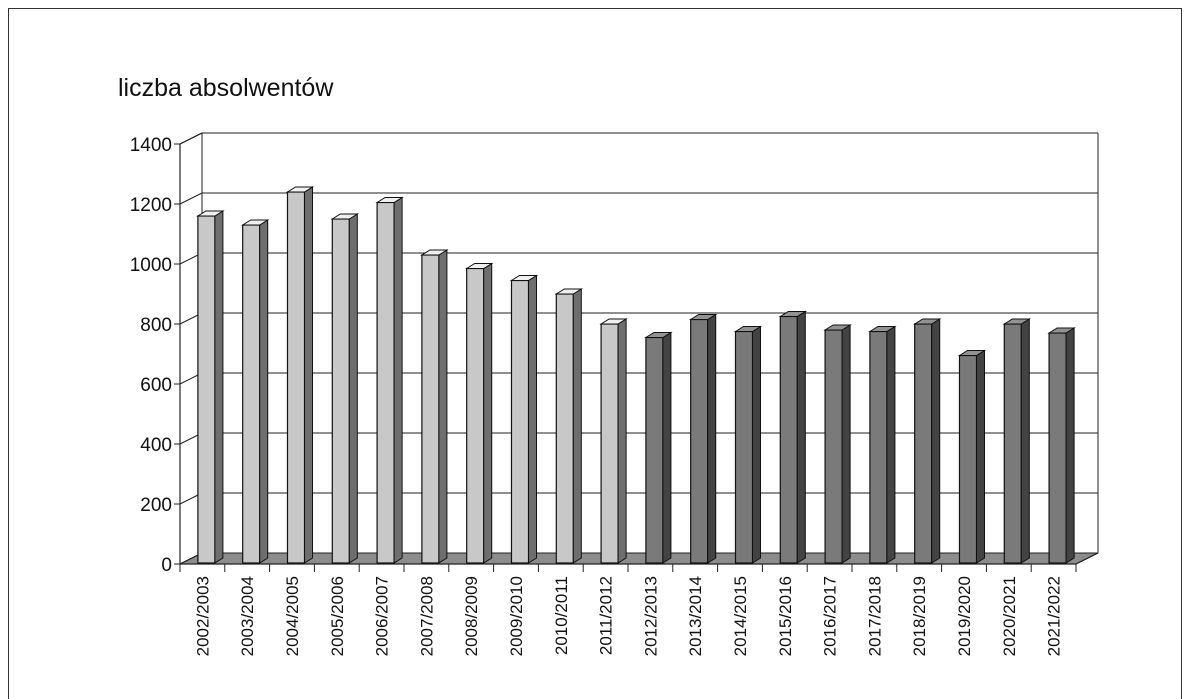 Image resolution: width=1187 pixels, height=699 pixels. What do you see at coordinates (964, 616) in the screenshot?
I see `x-tick-label: 2019/2020` at bounding box center [964, 616].